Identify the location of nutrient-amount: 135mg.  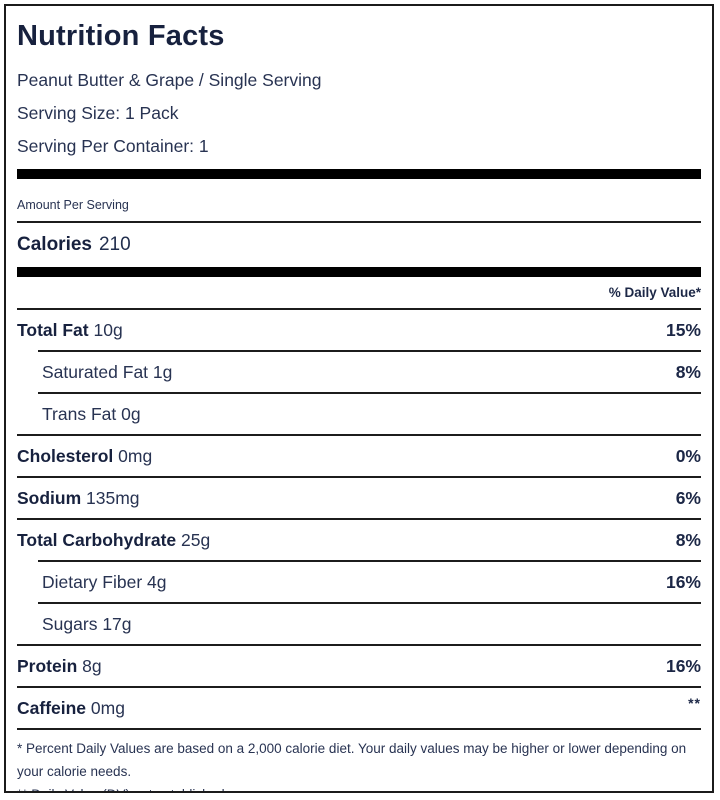
(110, 497).